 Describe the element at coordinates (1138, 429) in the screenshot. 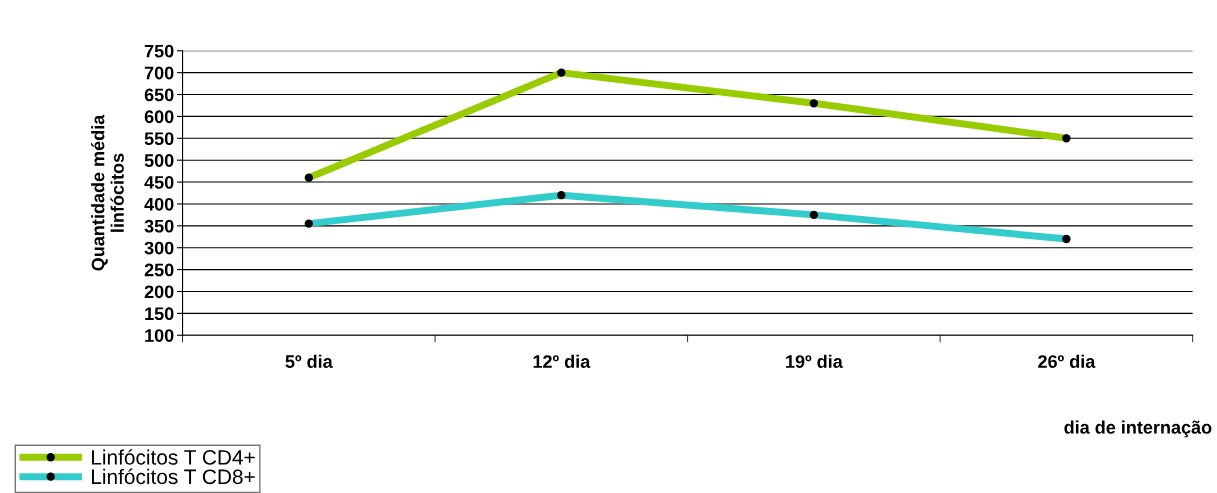

I see `x-axis-title: dia de internação` at that location.